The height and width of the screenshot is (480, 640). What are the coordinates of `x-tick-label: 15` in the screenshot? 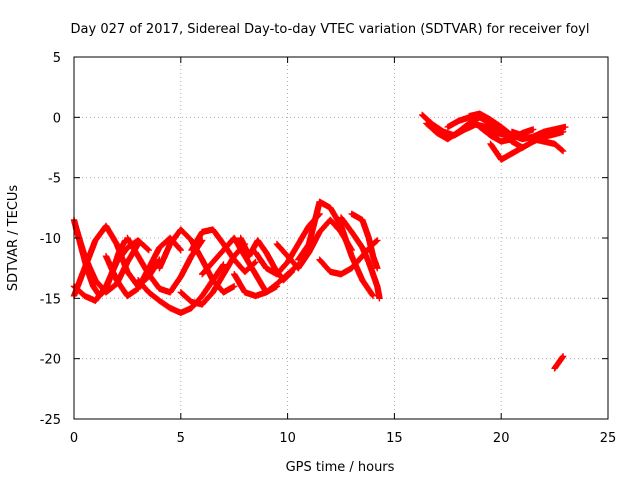 It's located at (394, 438).